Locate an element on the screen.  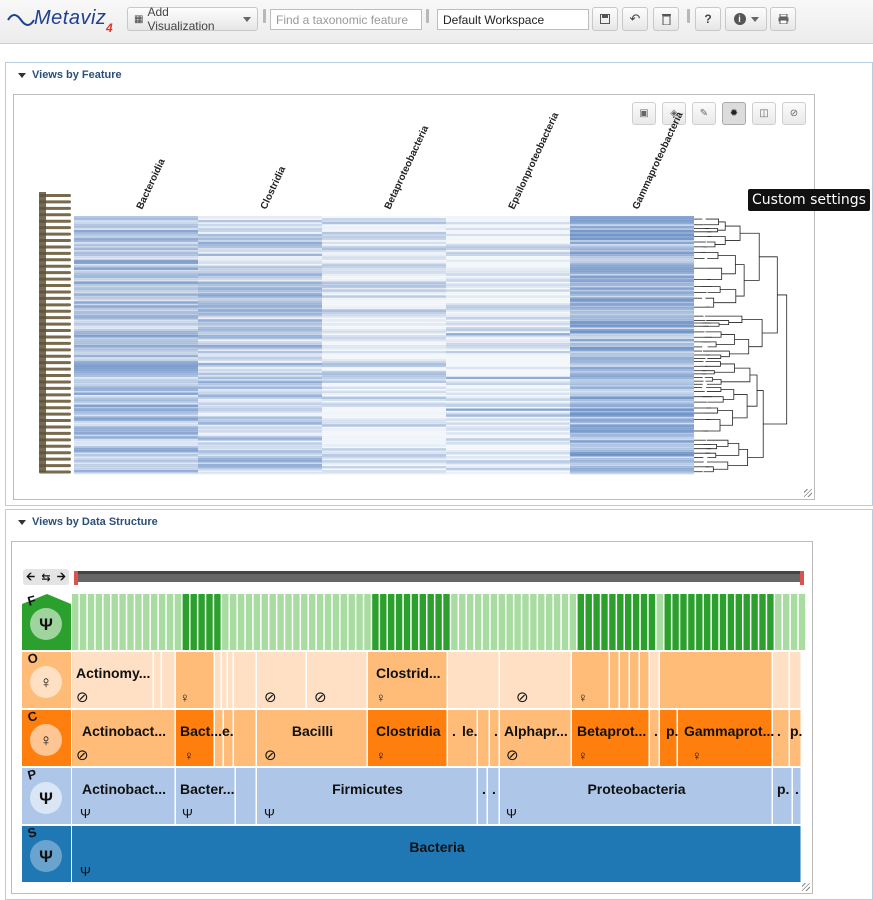
heatmap-column-label: Betaproteobacteria is located at coordinates (407, 168).